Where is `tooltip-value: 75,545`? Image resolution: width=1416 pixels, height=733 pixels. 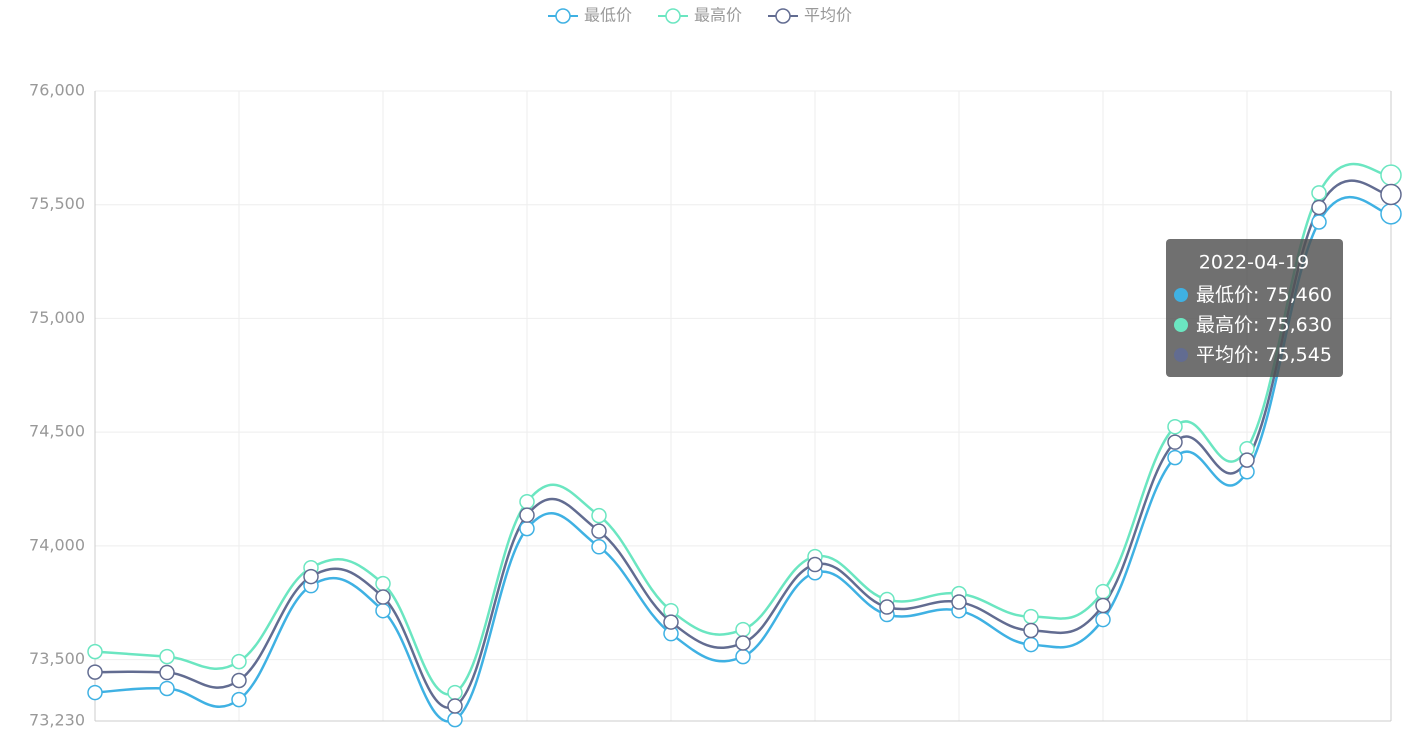
tooltip-value: 75,545 is located at coordinates (1298, 355).